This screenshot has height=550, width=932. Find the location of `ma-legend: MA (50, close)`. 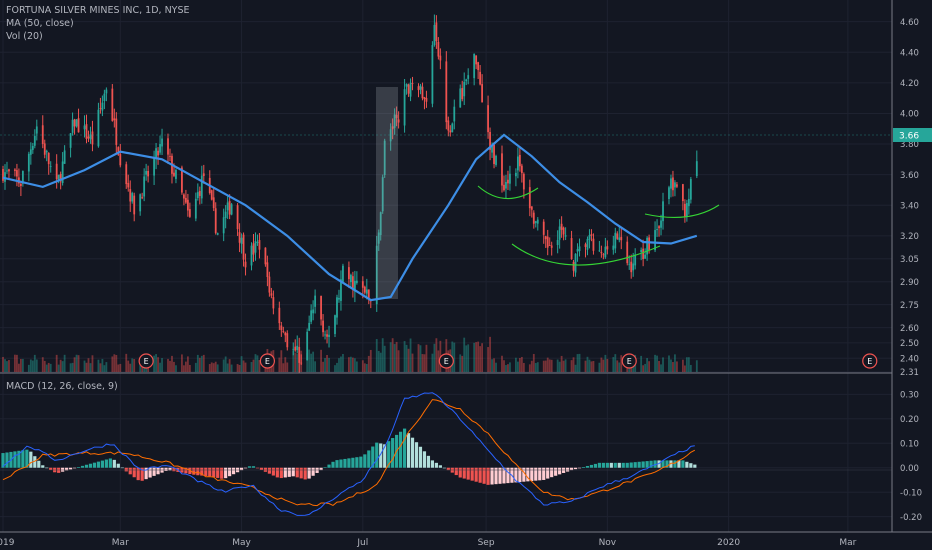

ma-legend: MA (50, close) is located at coordinates (40, 23).